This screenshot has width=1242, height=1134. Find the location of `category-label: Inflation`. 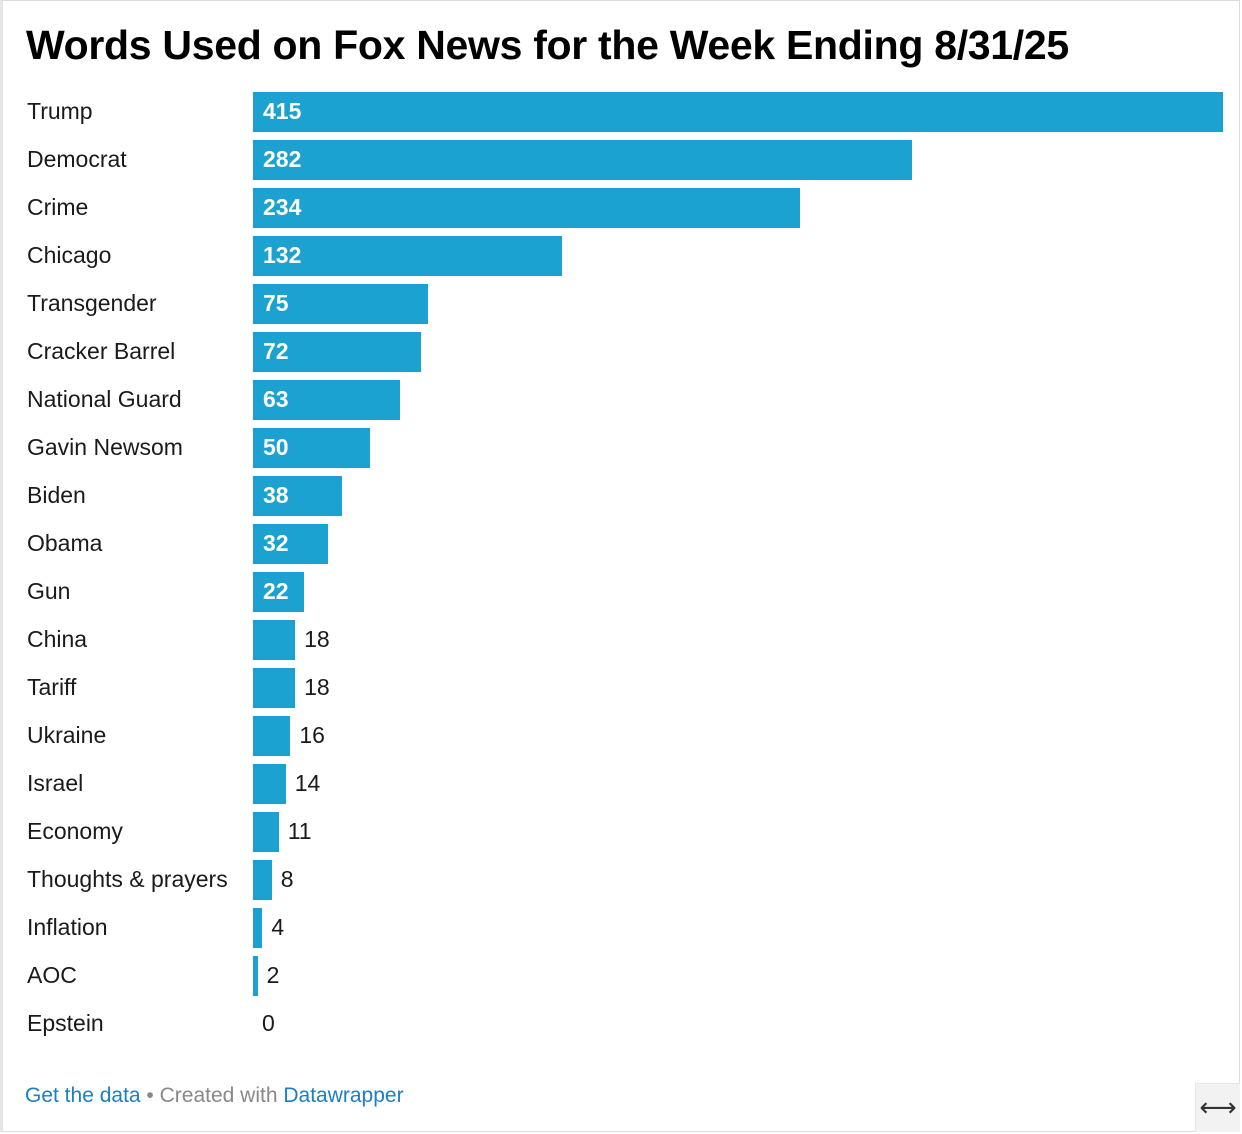

category-label: Inflation is located at coordinates (67, 927).